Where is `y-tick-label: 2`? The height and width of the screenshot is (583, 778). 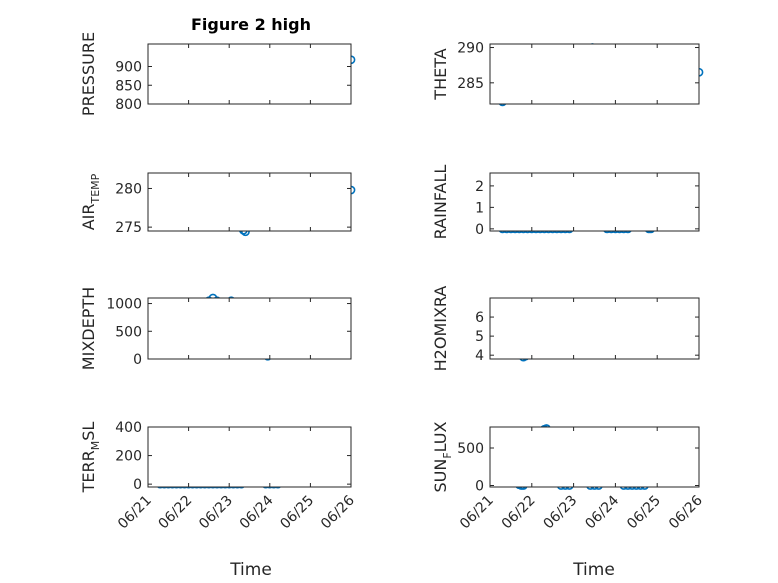 y-tick-label: 2 is located at coordinates (479, 187).